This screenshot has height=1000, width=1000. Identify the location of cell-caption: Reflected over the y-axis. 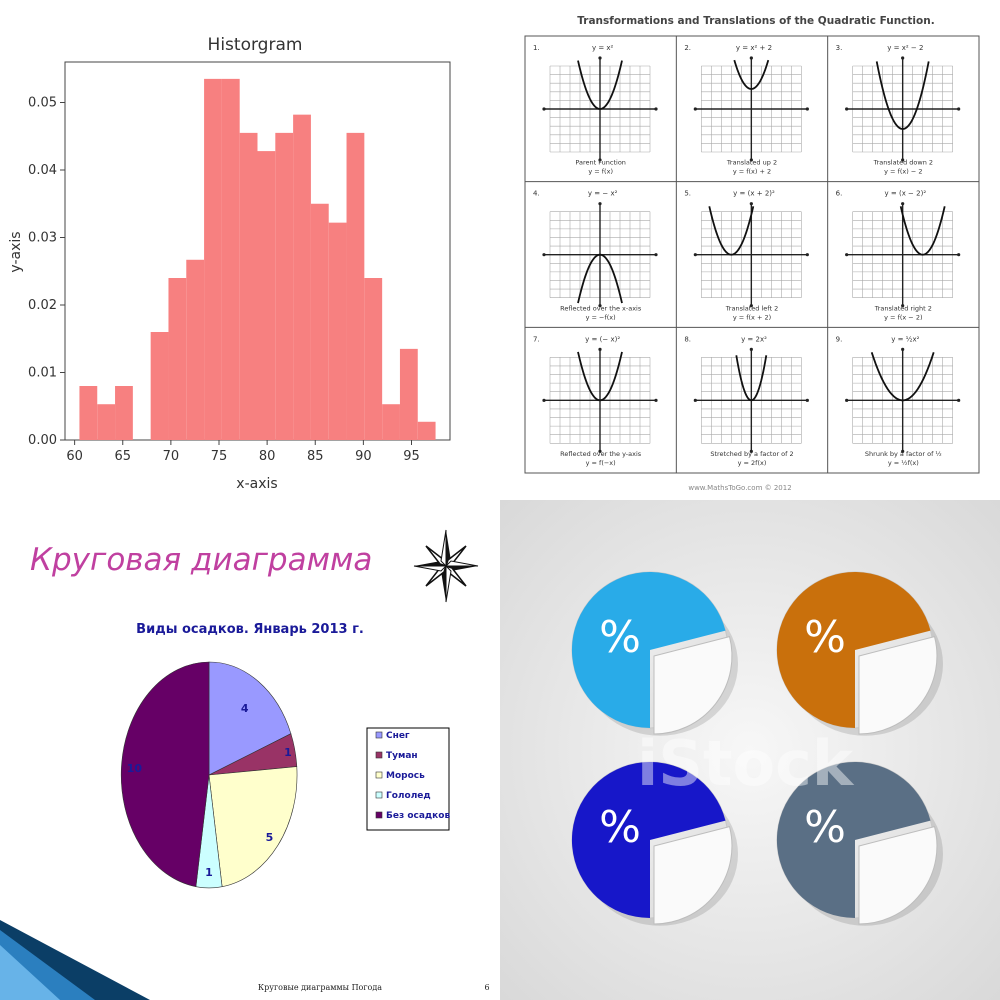
(601, 454).